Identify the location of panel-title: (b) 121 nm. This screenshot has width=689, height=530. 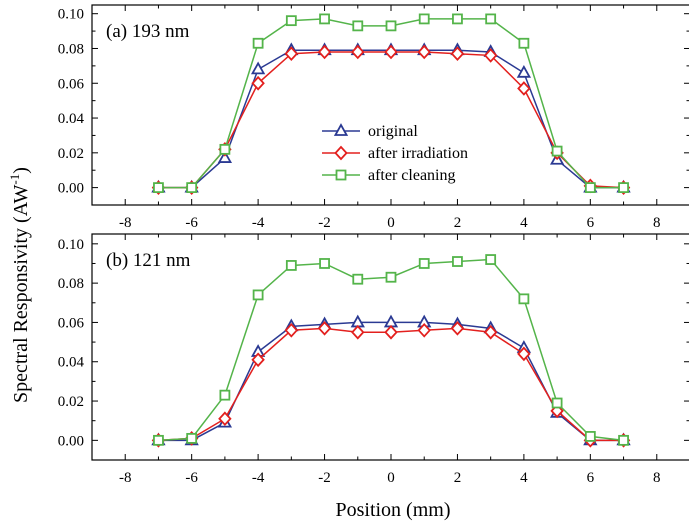
(148, 260).